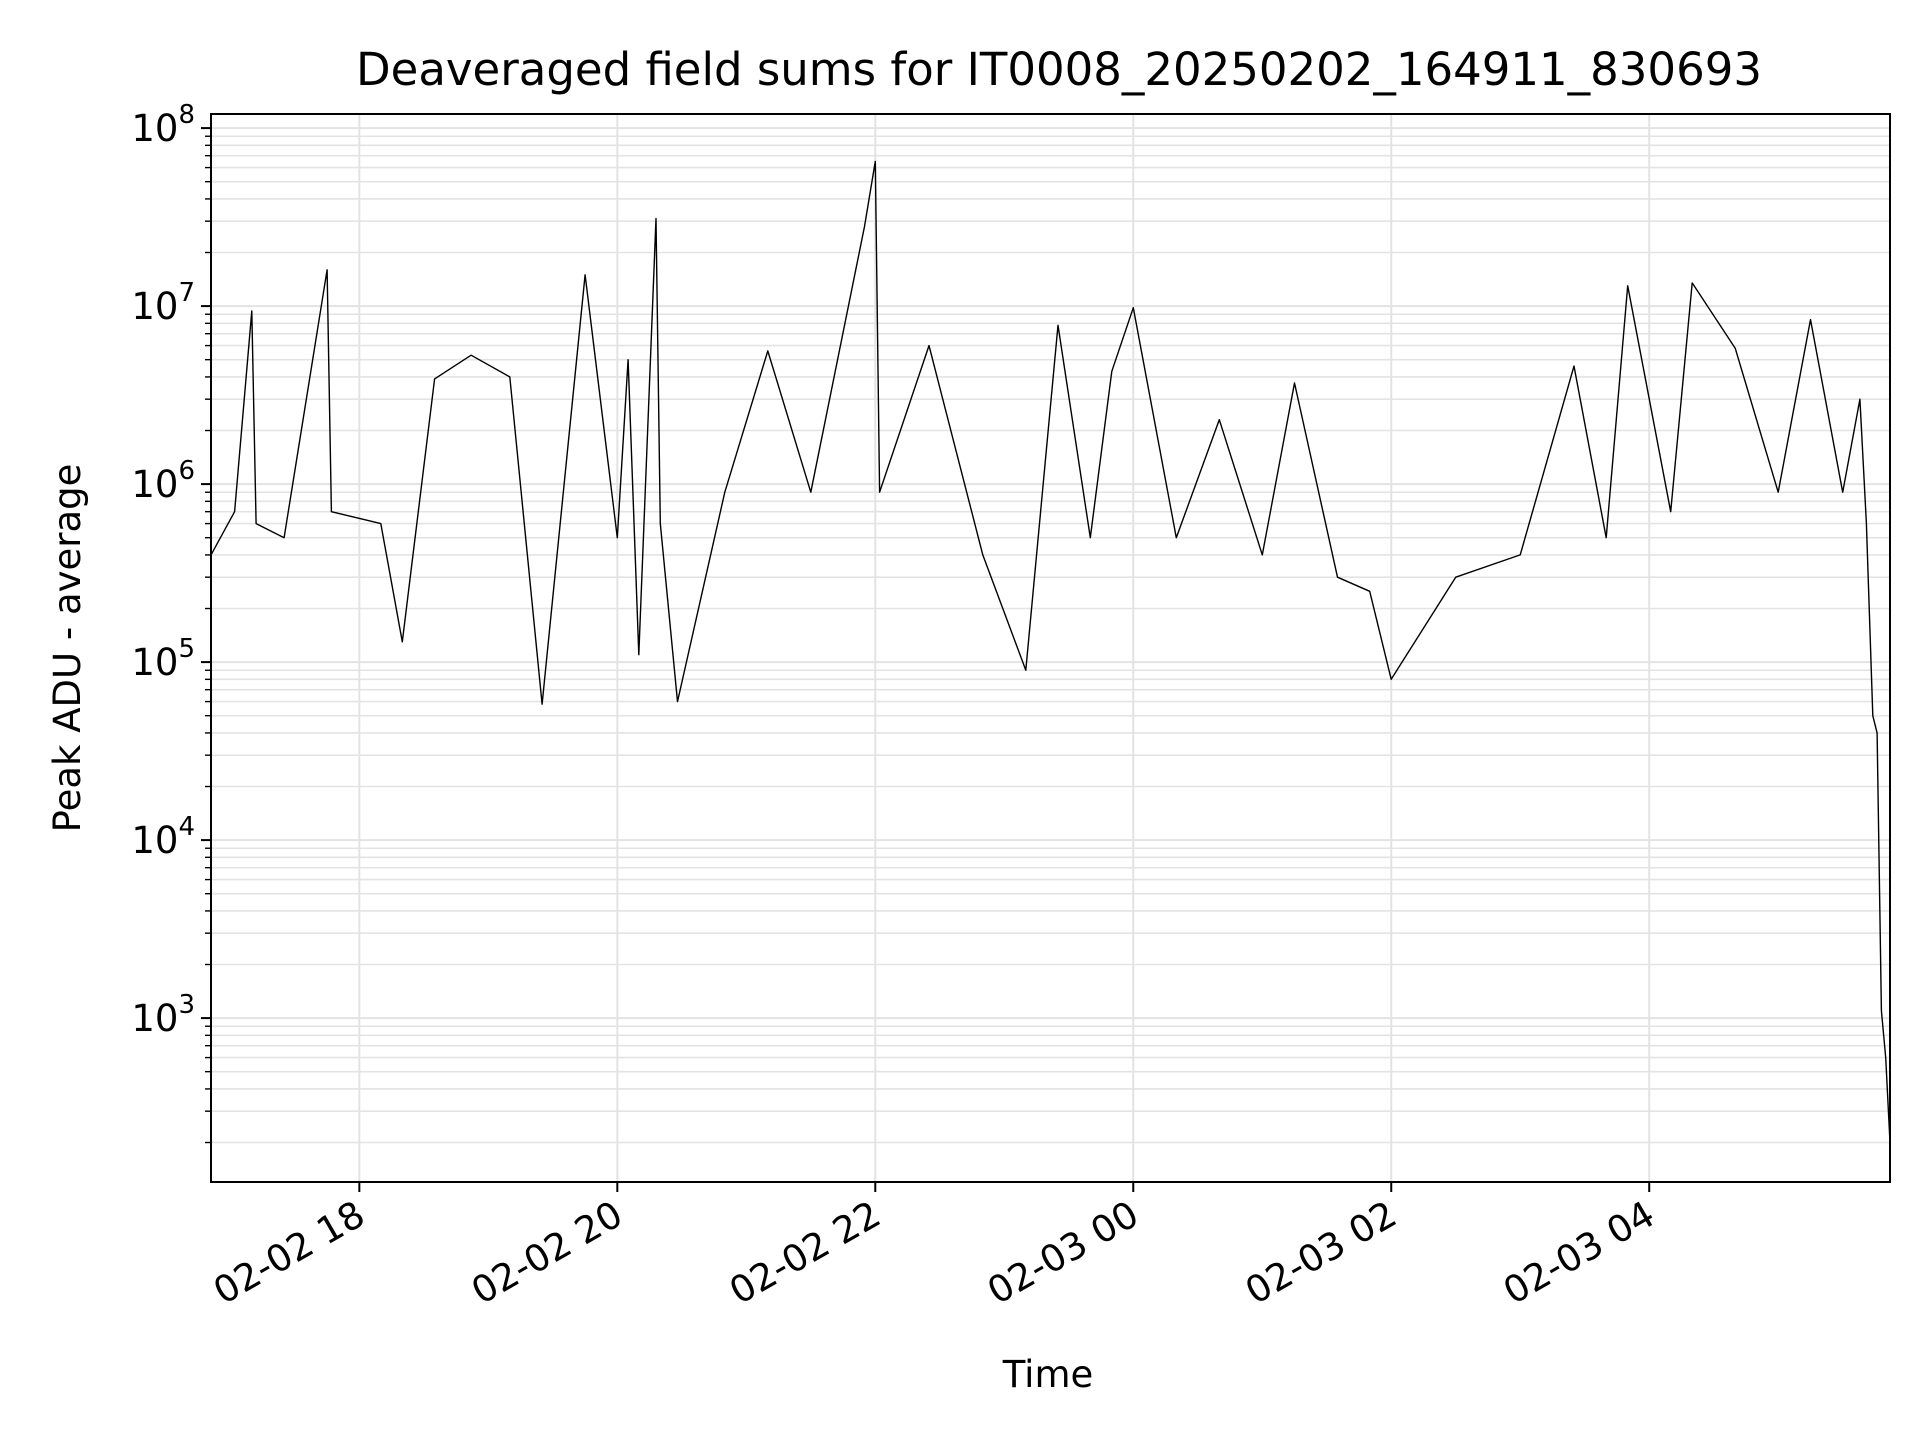  I want to click on y-tick-label: 10⁷, so click(163, 303).